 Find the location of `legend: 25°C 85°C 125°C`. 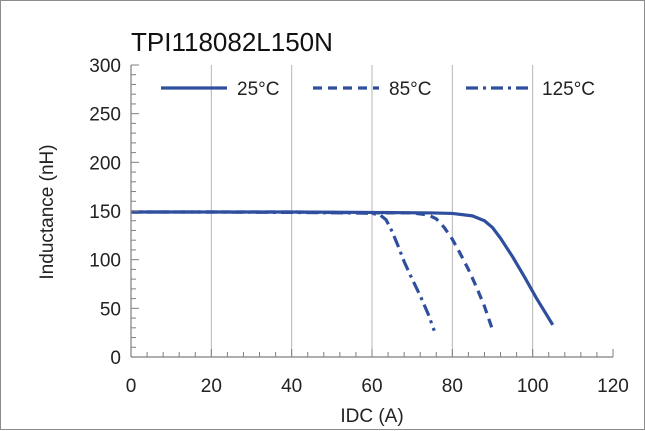

legend: 25°C 85°C 125°C is located at coordinates (378, 89).